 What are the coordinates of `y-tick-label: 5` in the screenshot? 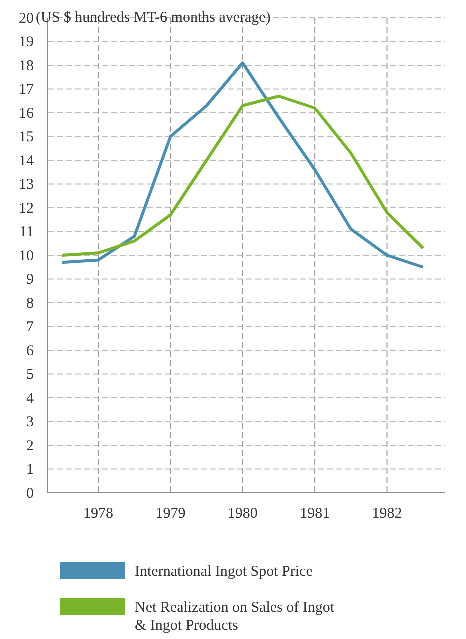 It's located at (30, 375).